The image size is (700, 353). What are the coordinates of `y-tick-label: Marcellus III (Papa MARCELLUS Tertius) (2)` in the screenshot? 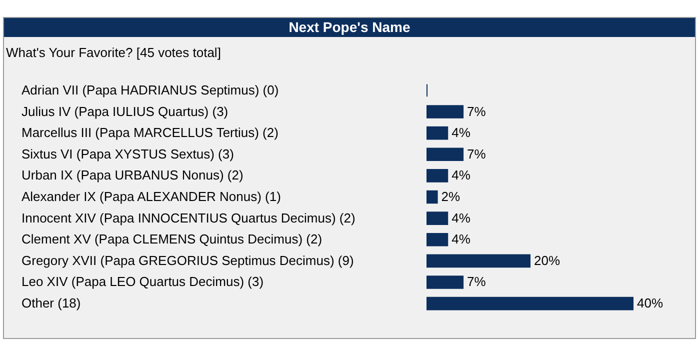 It's located at (150, 132).